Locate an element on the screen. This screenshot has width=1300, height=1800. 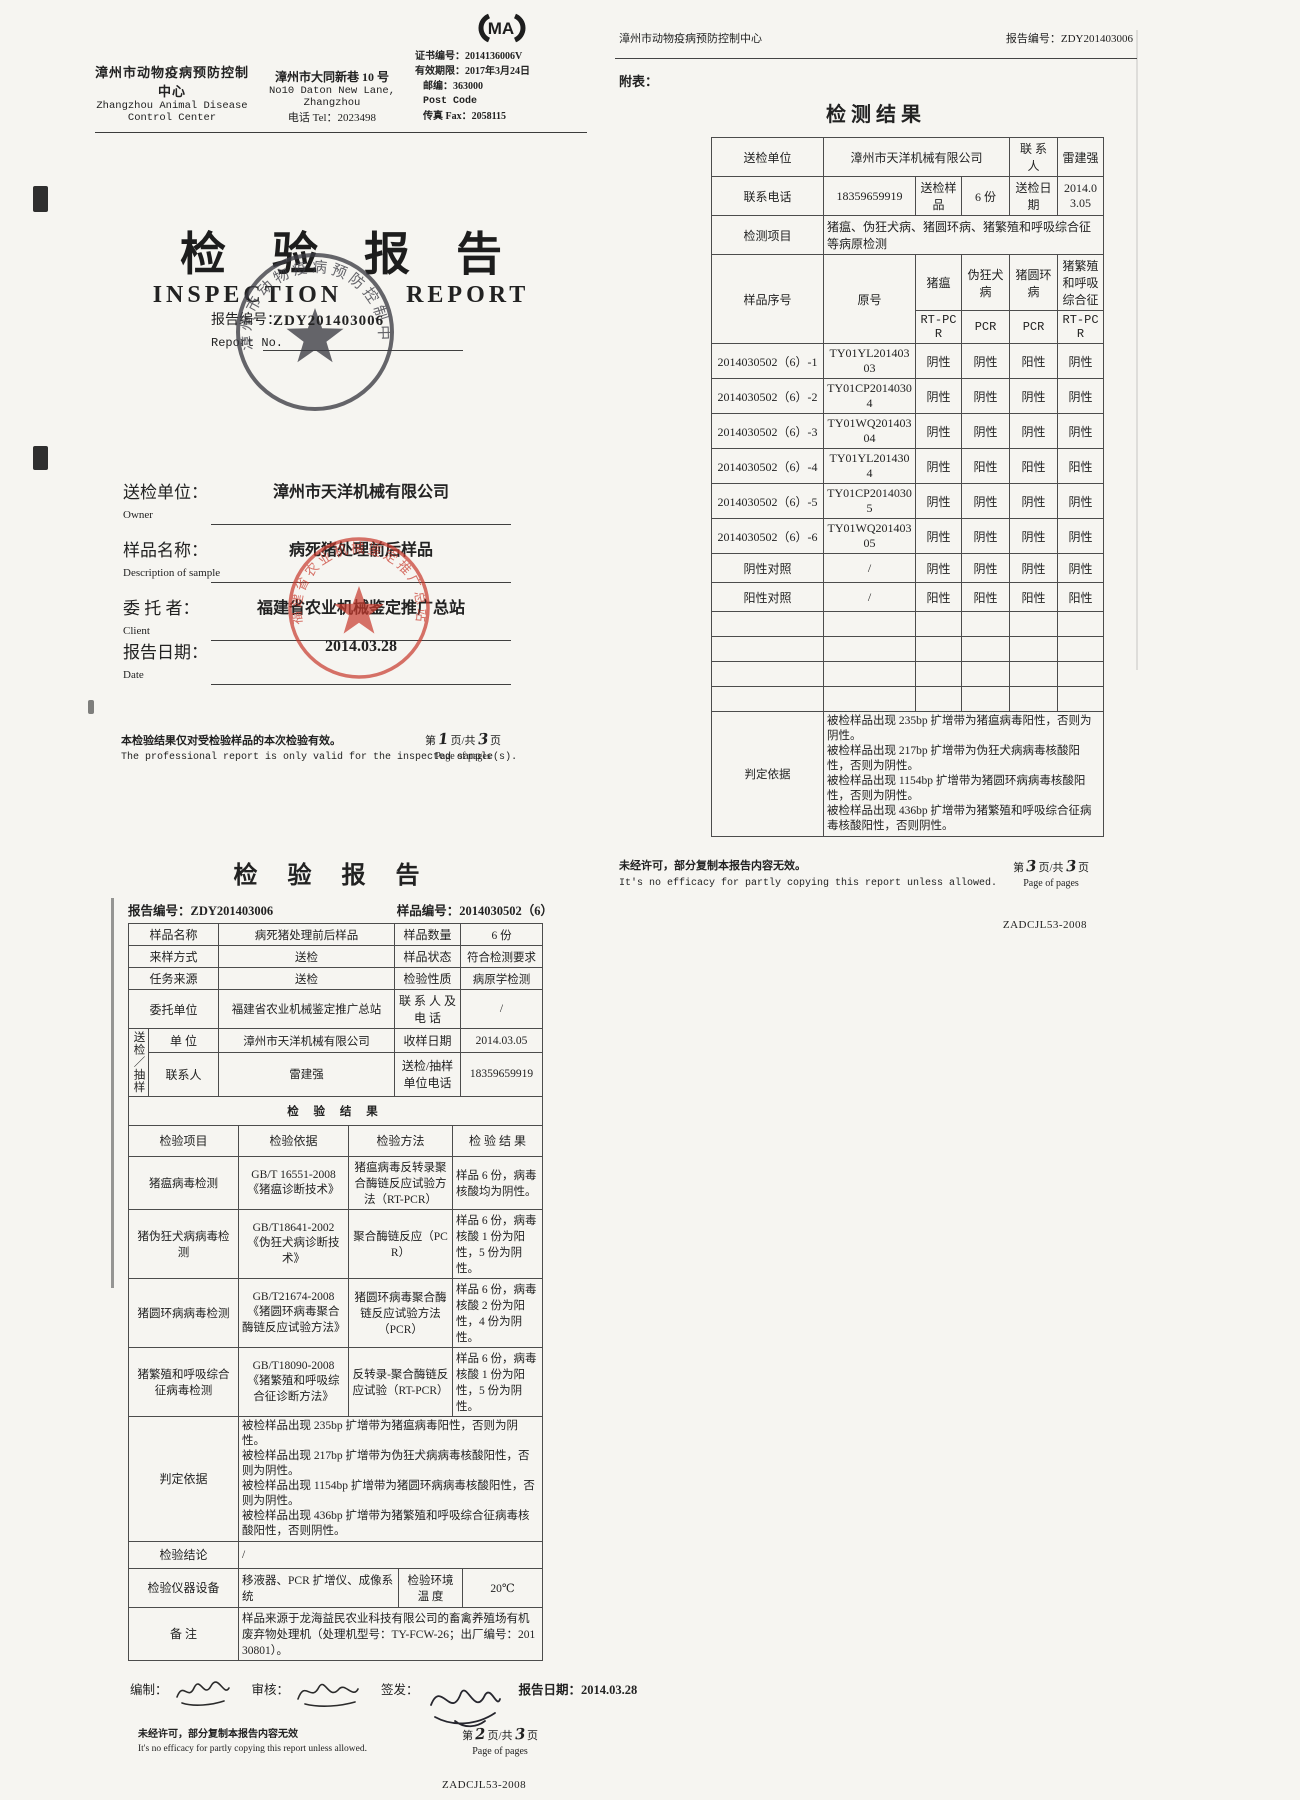
cell-value: 送检 is located at coordinates (307, 956).